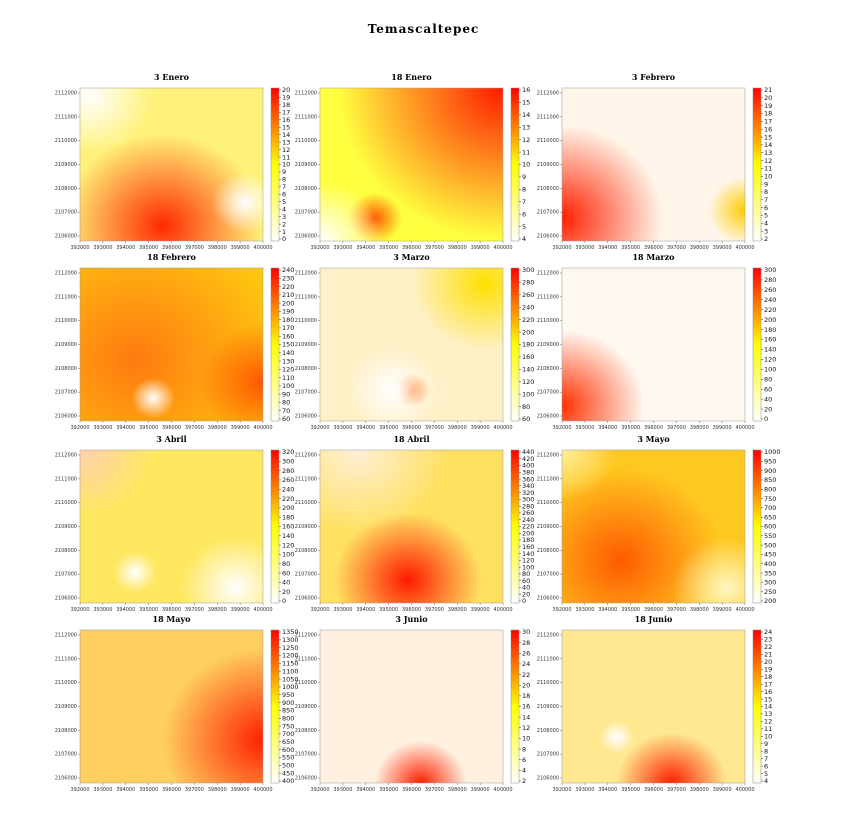 The width and height of the screenshot is (847, 827). I want to click on colorbar-tick-label: 170, so click(288, 328).